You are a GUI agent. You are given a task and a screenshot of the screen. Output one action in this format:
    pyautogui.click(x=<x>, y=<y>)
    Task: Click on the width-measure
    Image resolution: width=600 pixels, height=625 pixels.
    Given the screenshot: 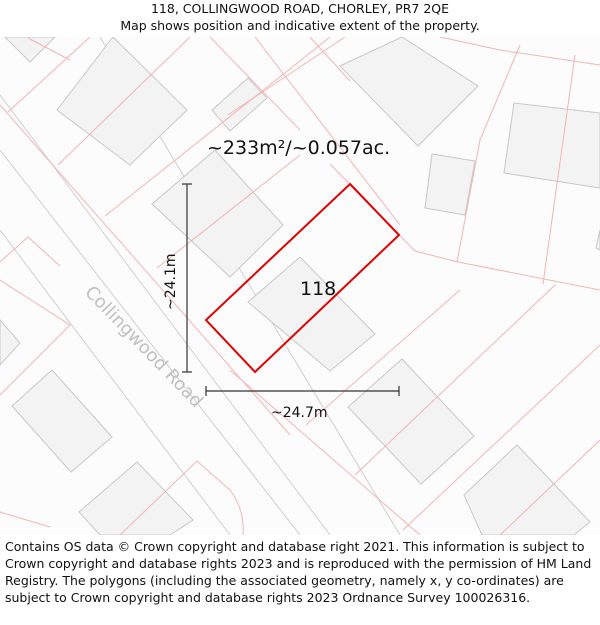 What is the action you would take?
    pyautogui.click(x=302, y=391)
    